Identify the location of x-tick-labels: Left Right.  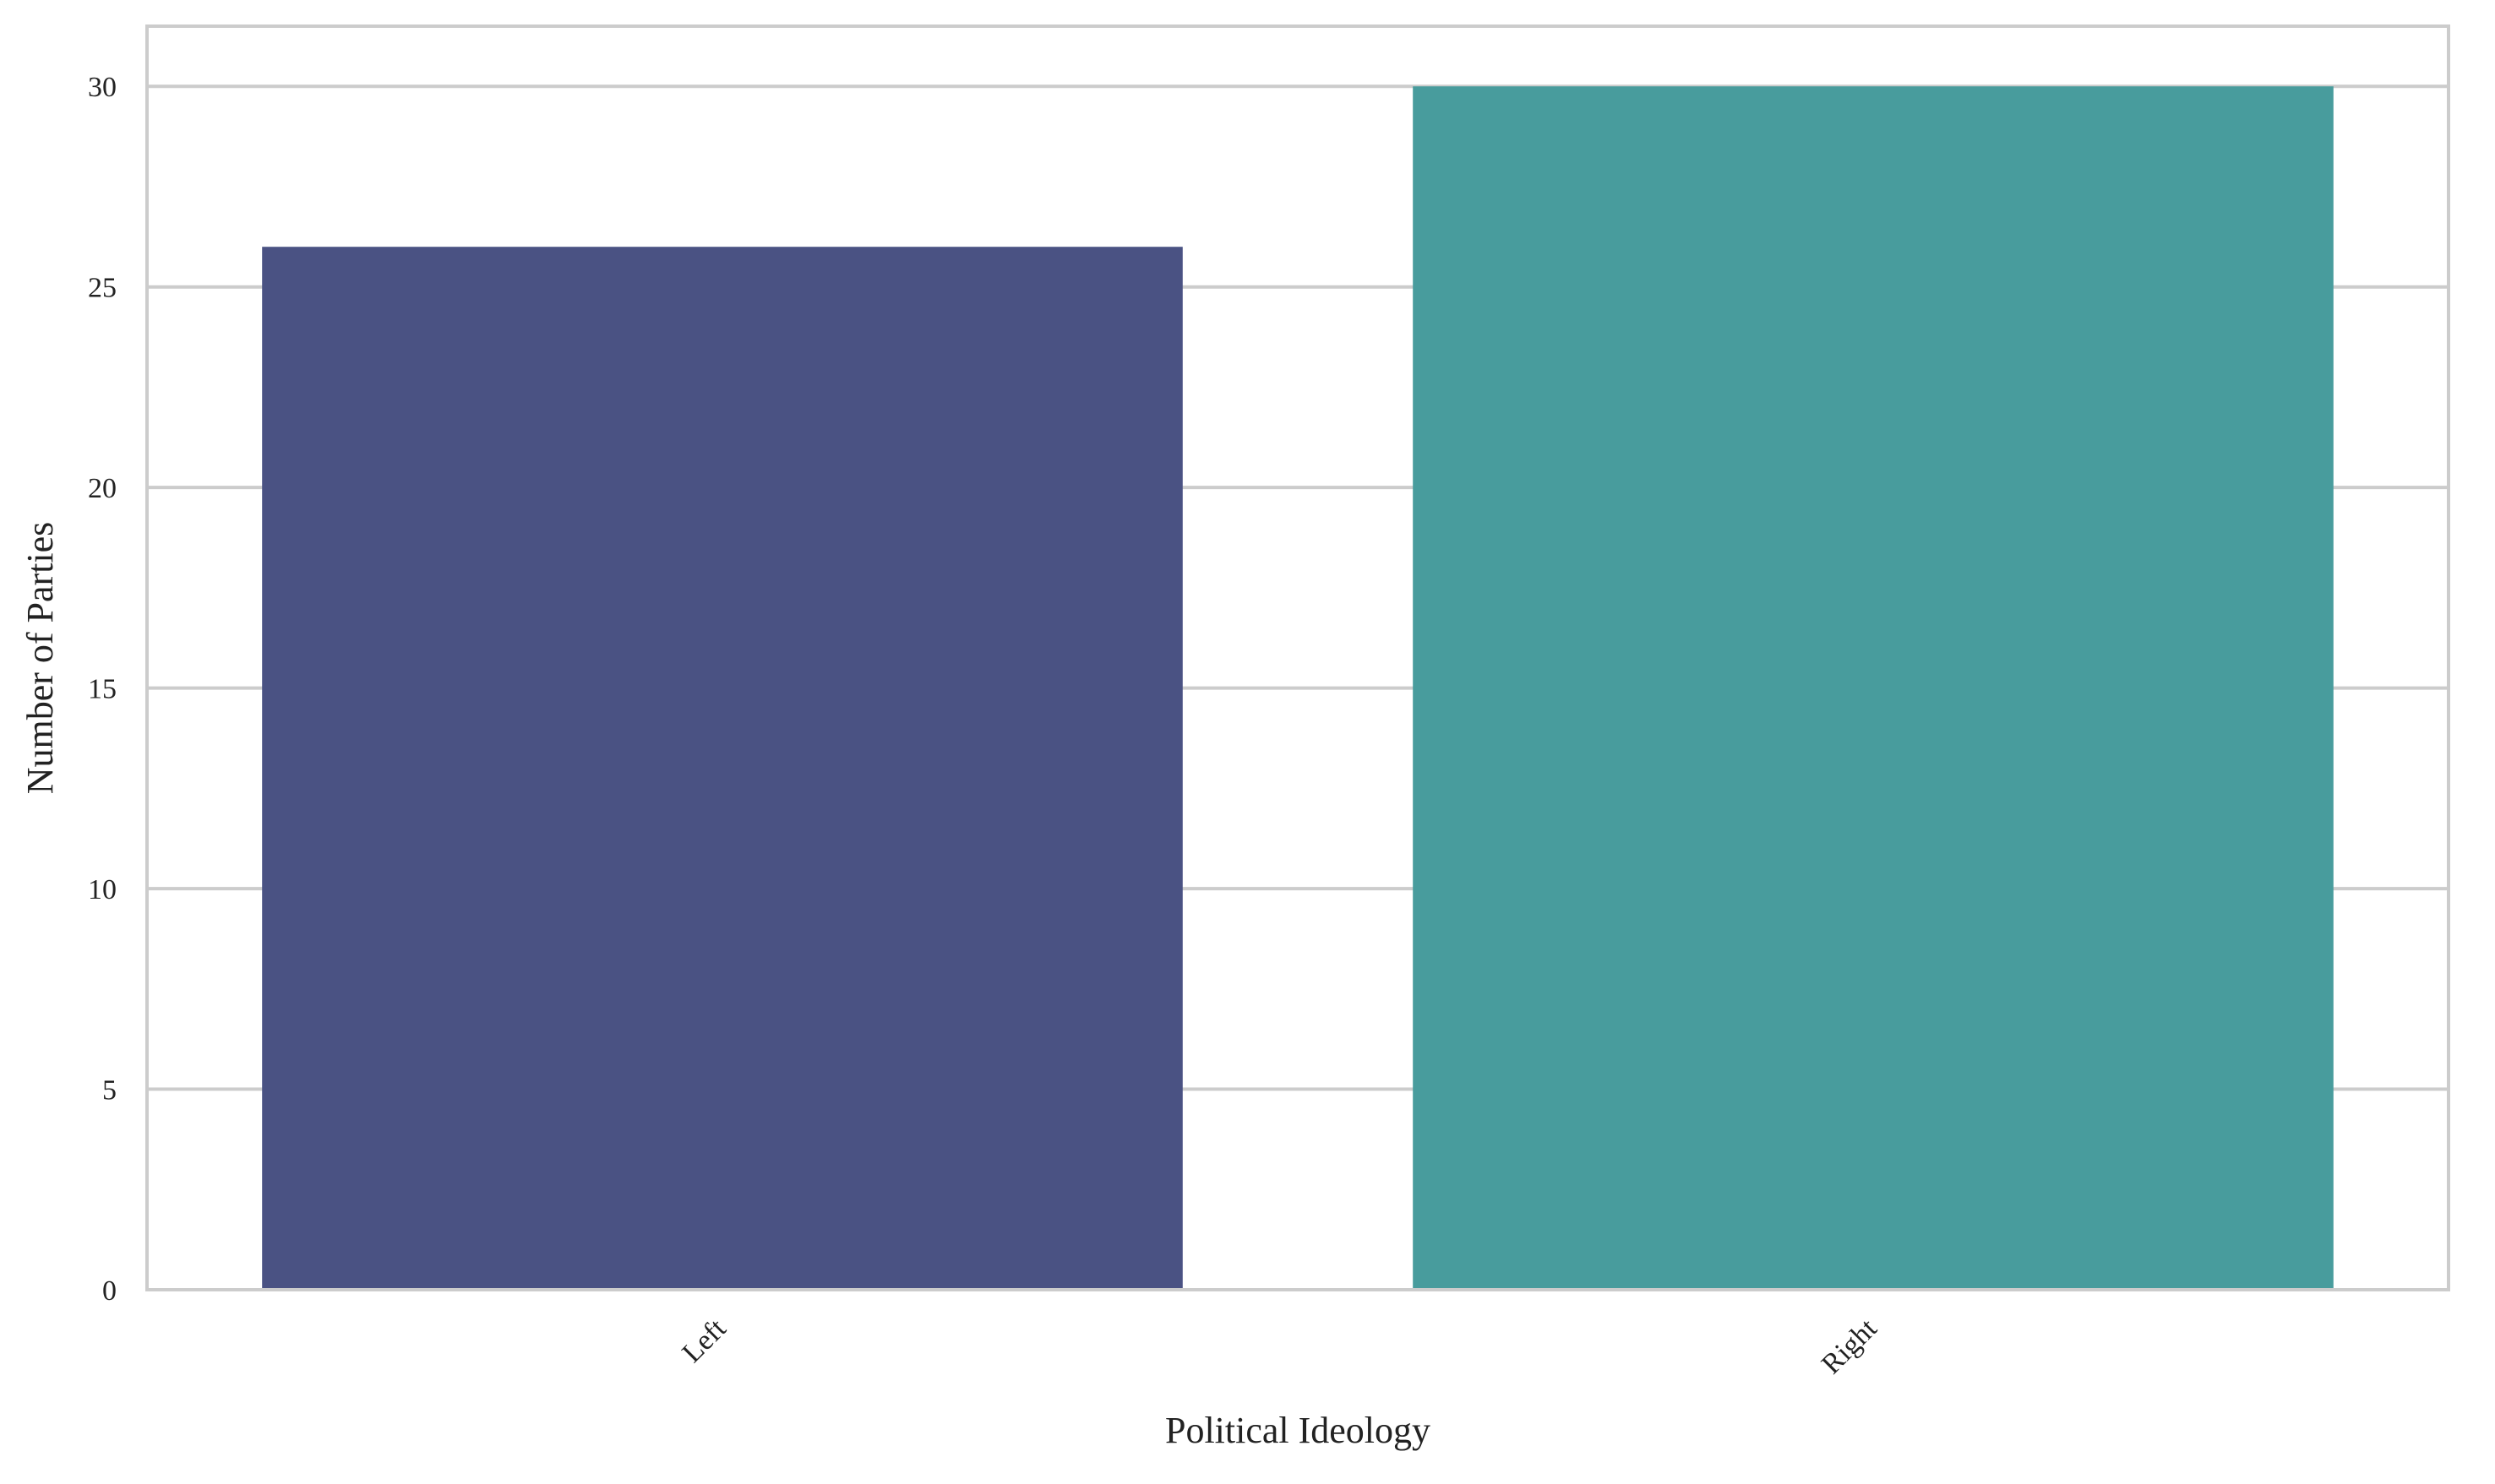
(1279, 1346).